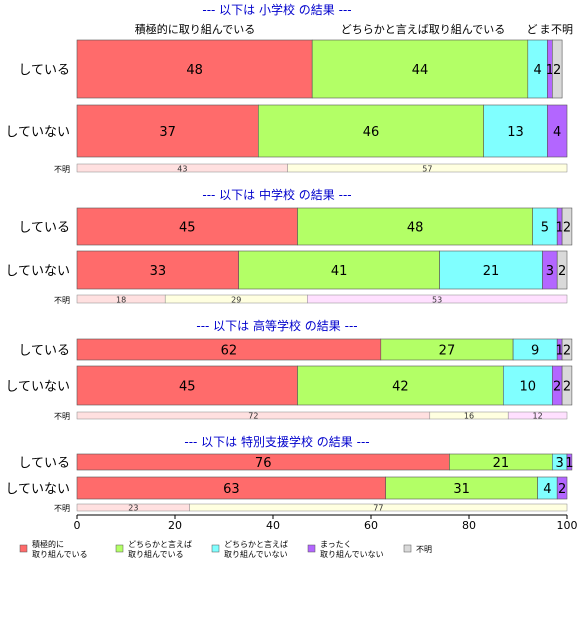 The width and height of the screenshot is (580, 636). Describe the element at coordinates (562, 29) in the screenshot. I see `top-category-label: 不明` at that location.